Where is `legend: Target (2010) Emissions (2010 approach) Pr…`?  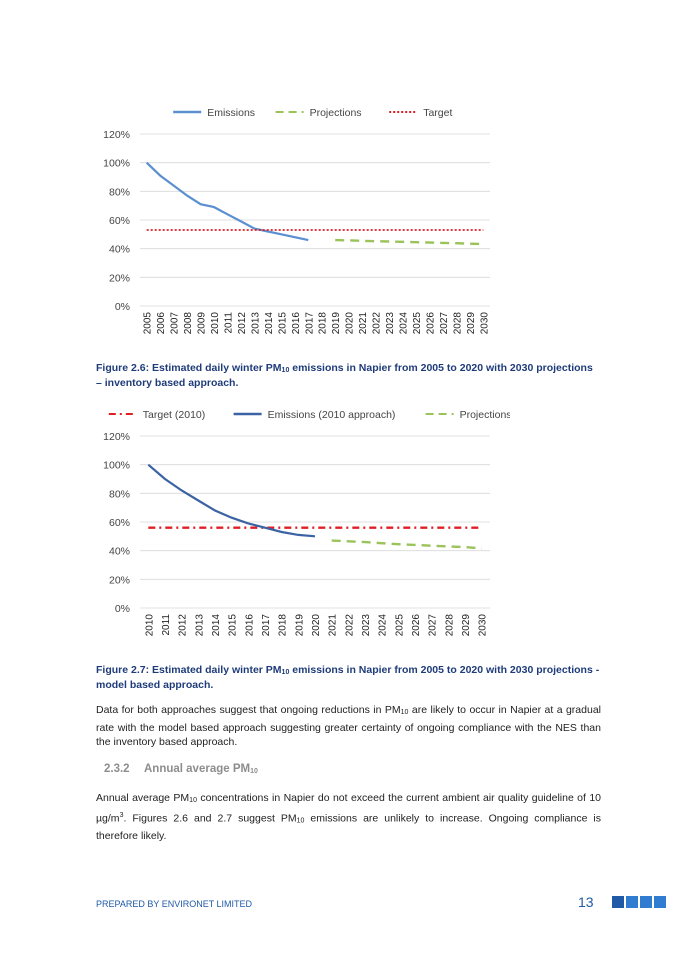 legend: Target (2010) Emissions (2010 approach) Pr… is located at coordinates (309, 415).